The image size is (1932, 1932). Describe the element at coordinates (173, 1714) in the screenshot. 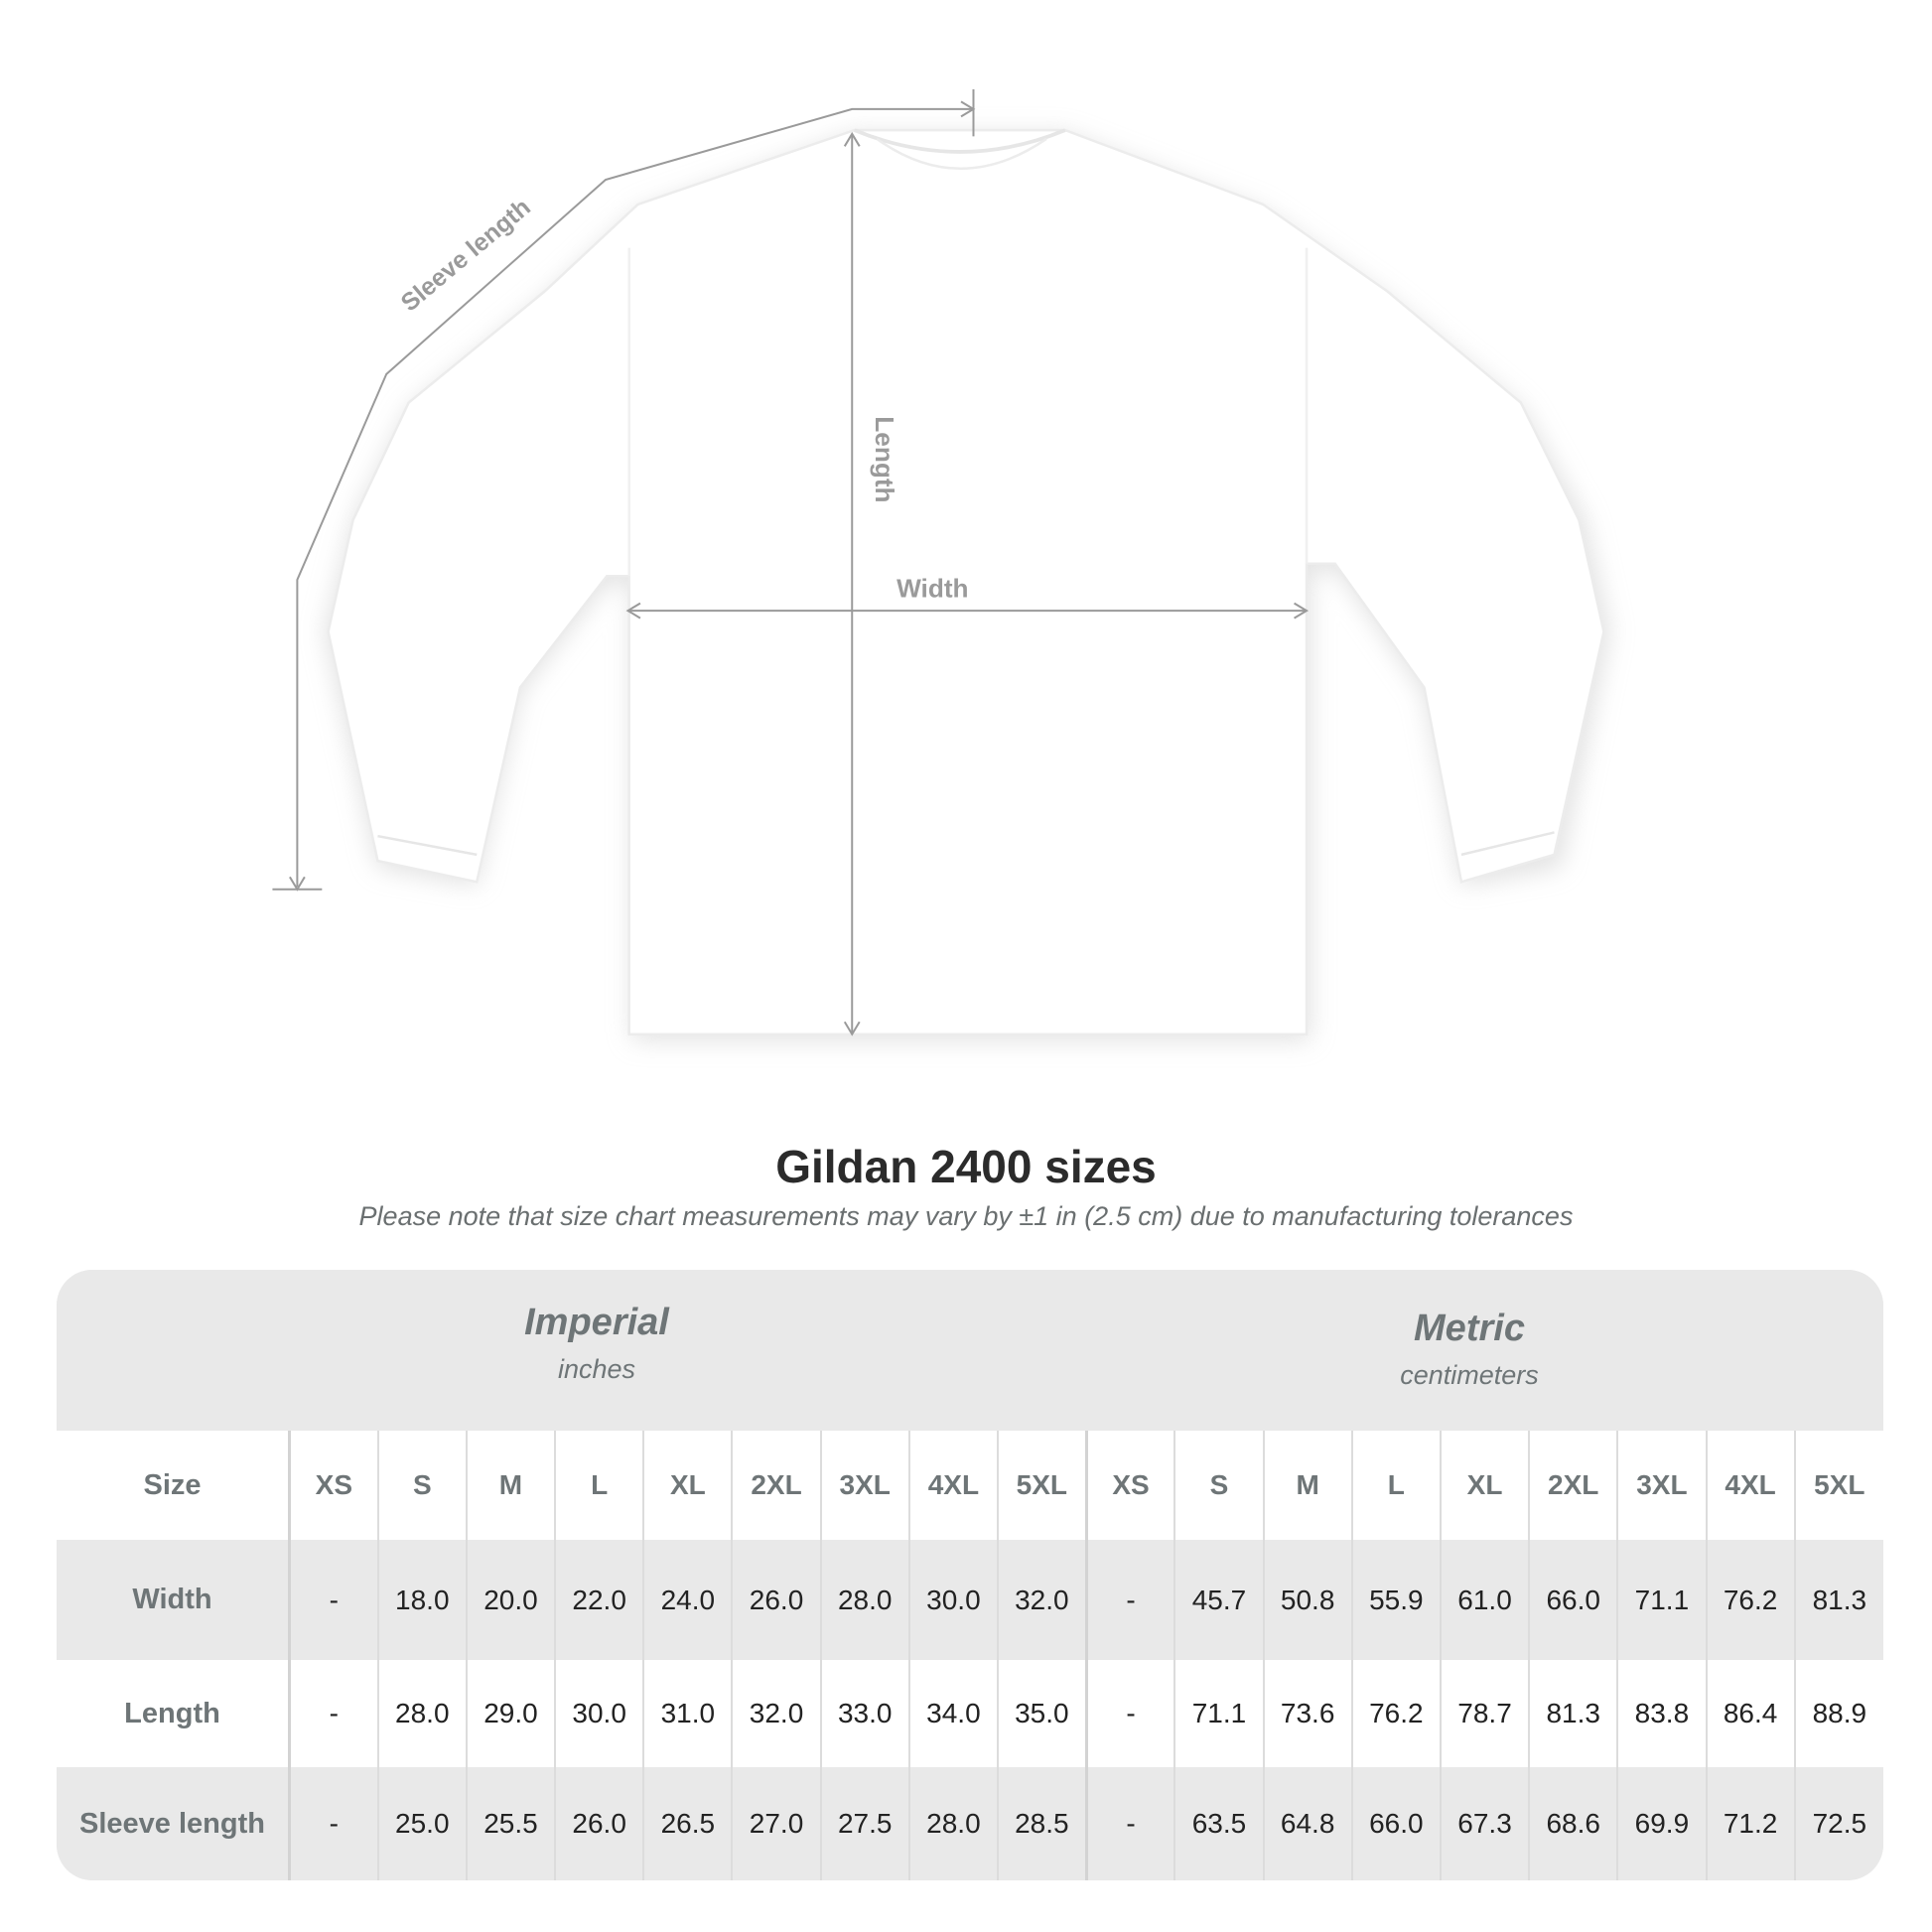

I see `row-label: Length` at that location.